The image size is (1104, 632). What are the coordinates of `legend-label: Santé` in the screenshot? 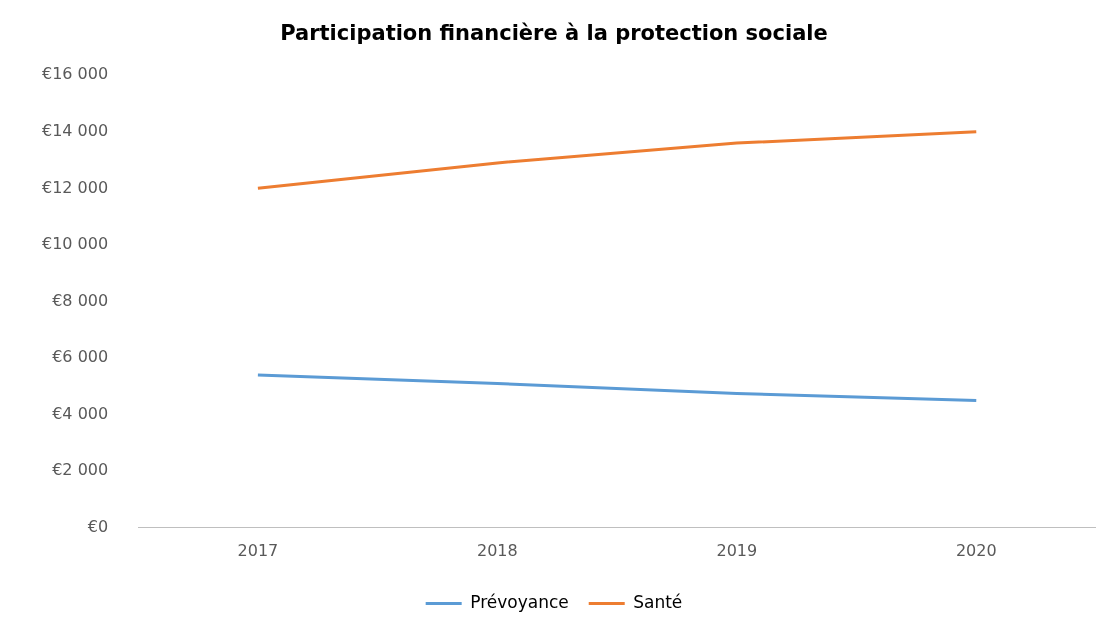 It's located at (658, 601).